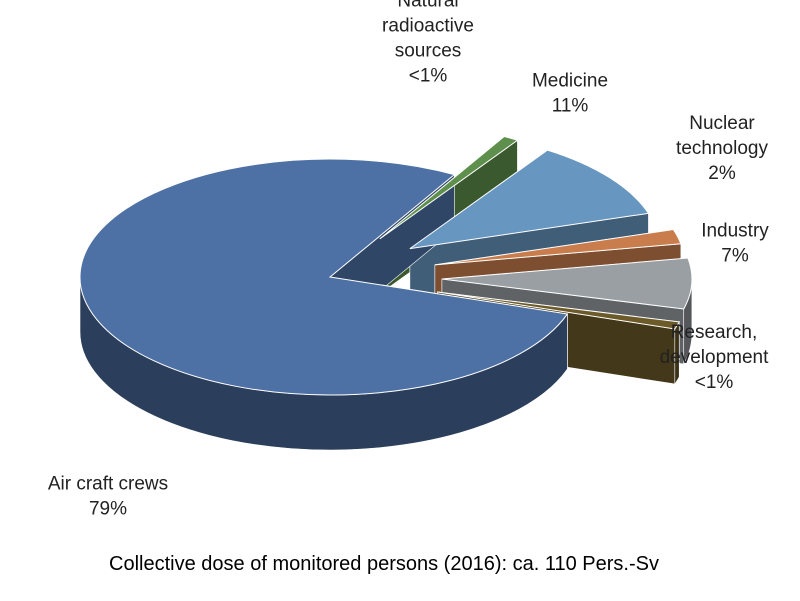 Image resolution: width=800 pixels, height=601 pixels. I want to click on slice-label-4: Research, development <1%, so click(715, 357).